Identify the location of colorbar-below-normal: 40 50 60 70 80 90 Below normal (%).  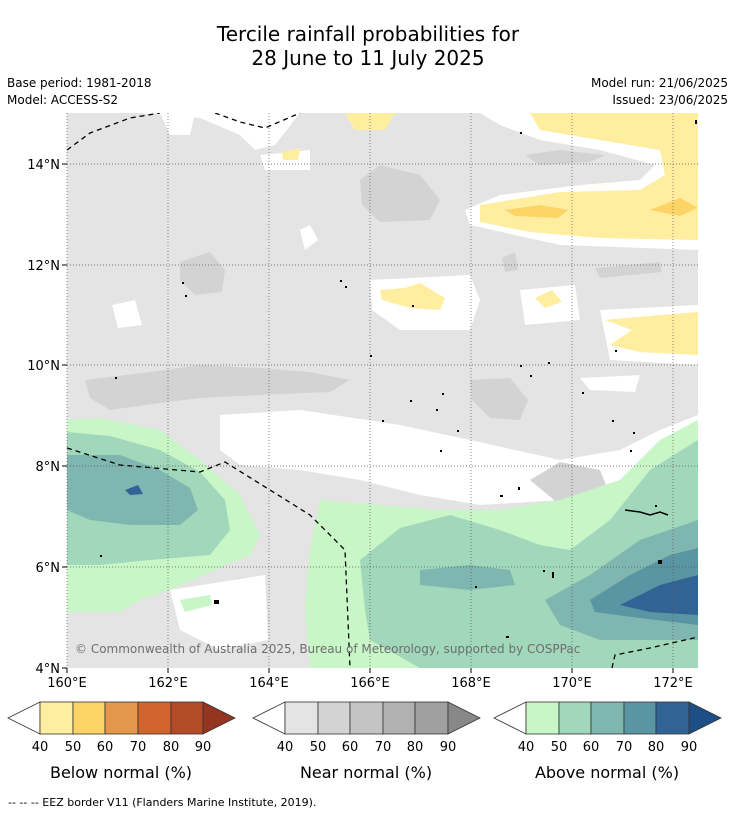
(121, 741).